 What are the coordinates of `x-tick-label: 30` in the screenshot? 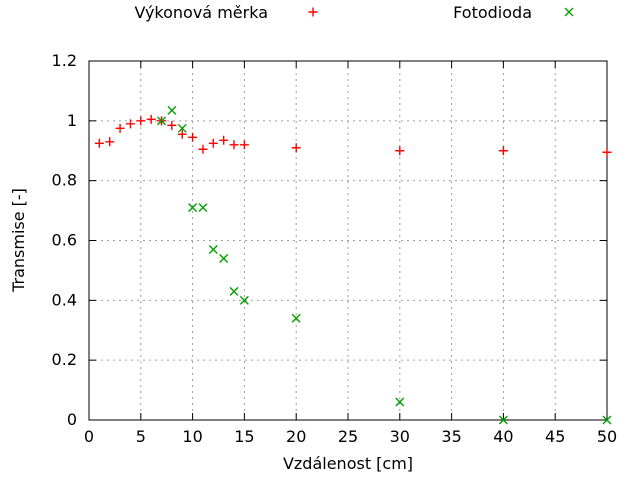 It's located at (400, 436).